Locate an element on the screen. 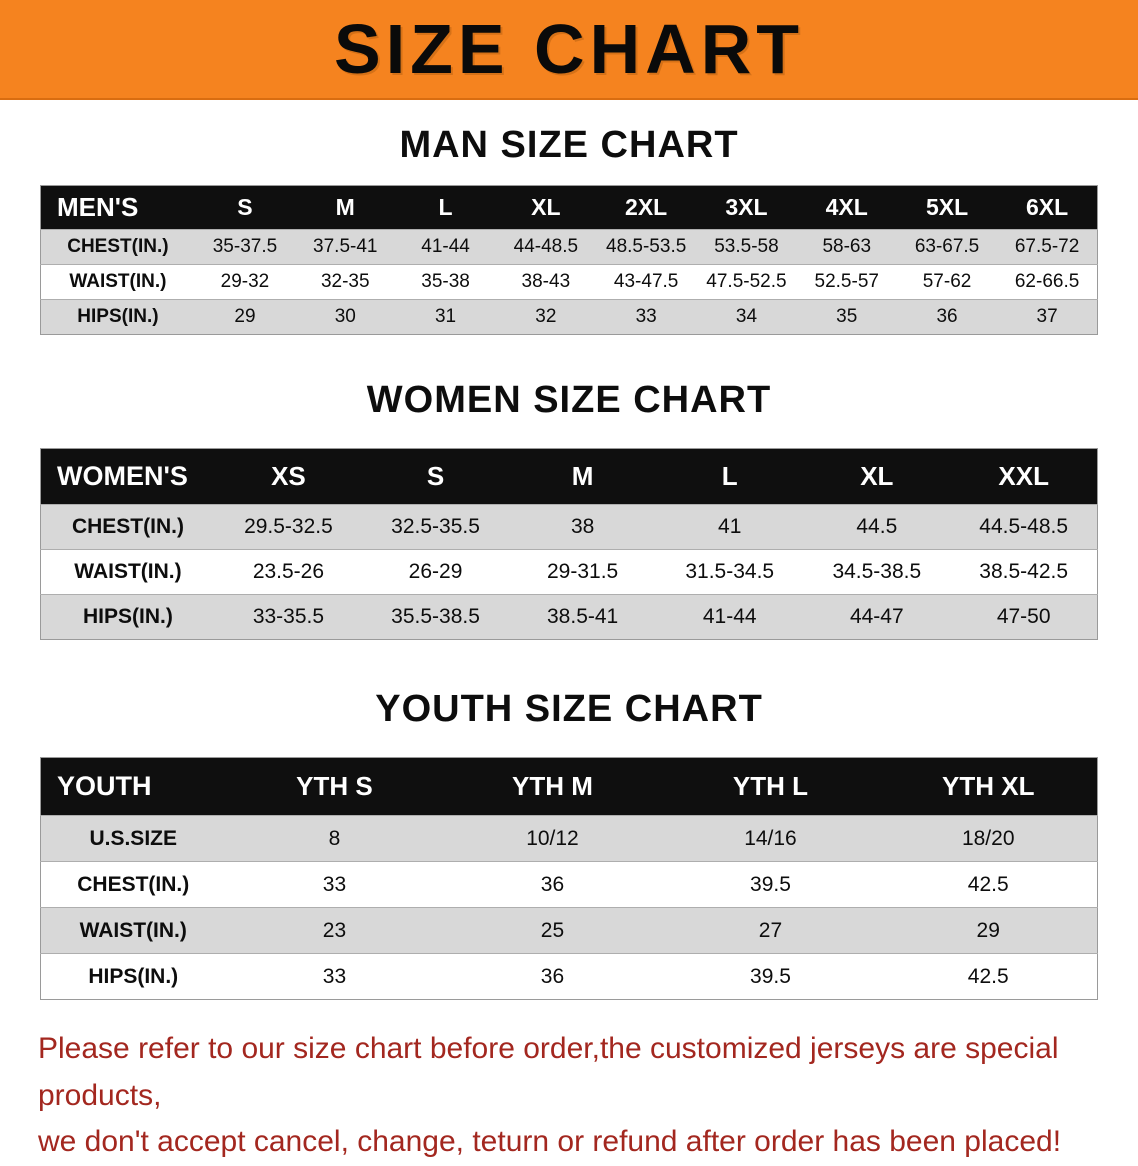  size-column-header: 2XL is located at coordinates (646, 207).